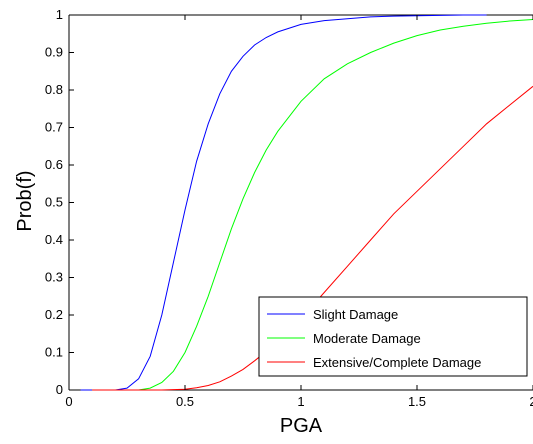 This screenshot has width=533, height=444. Describe the element at coordinates (355, 314) in the screenshot. I see `legend-label-slight-damage: Slight Damage` at that location.